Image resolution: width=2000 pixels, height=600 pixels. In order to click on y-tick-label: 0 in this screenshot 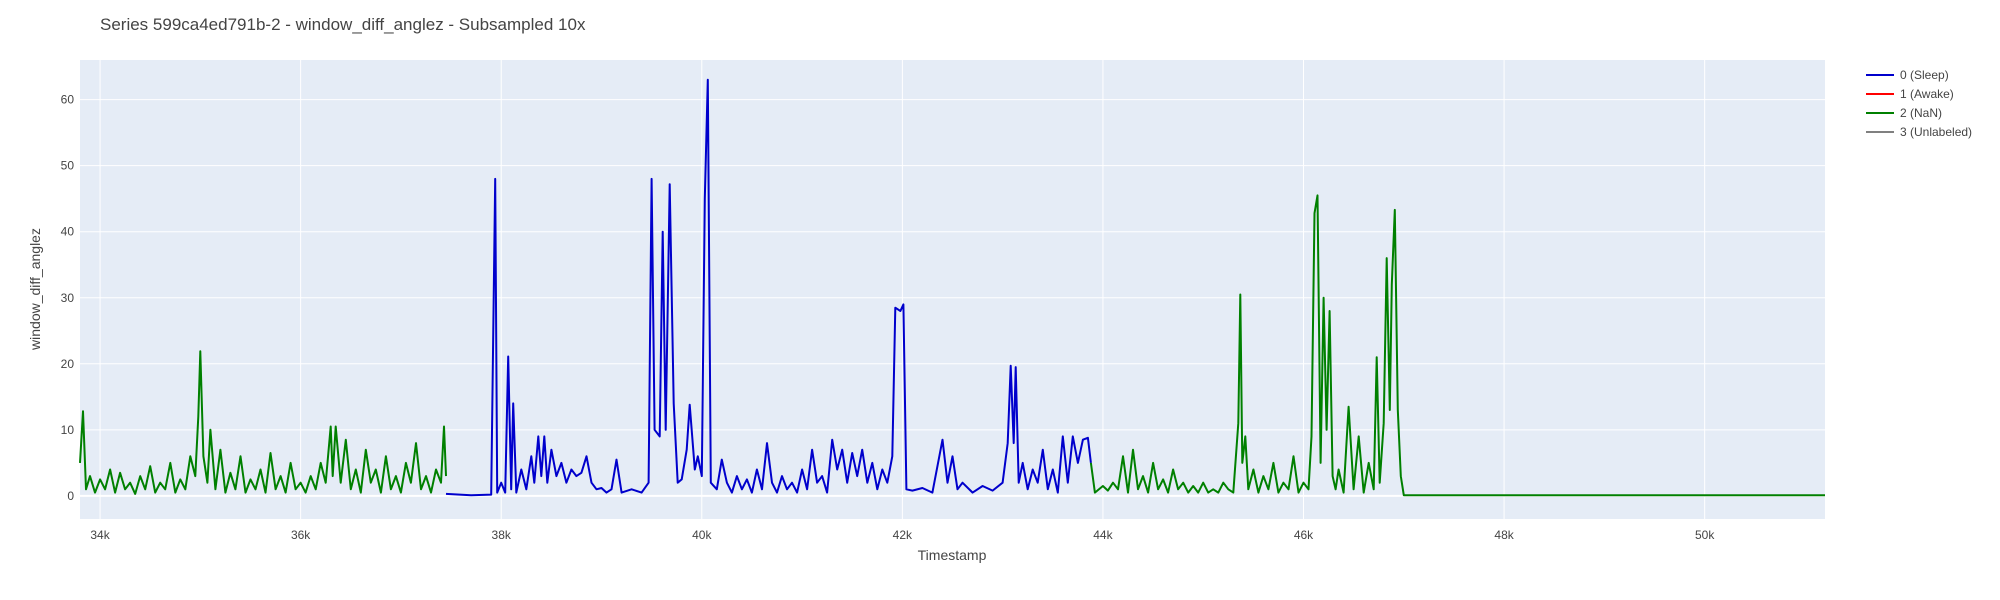, I will do `click(70, 496)`.